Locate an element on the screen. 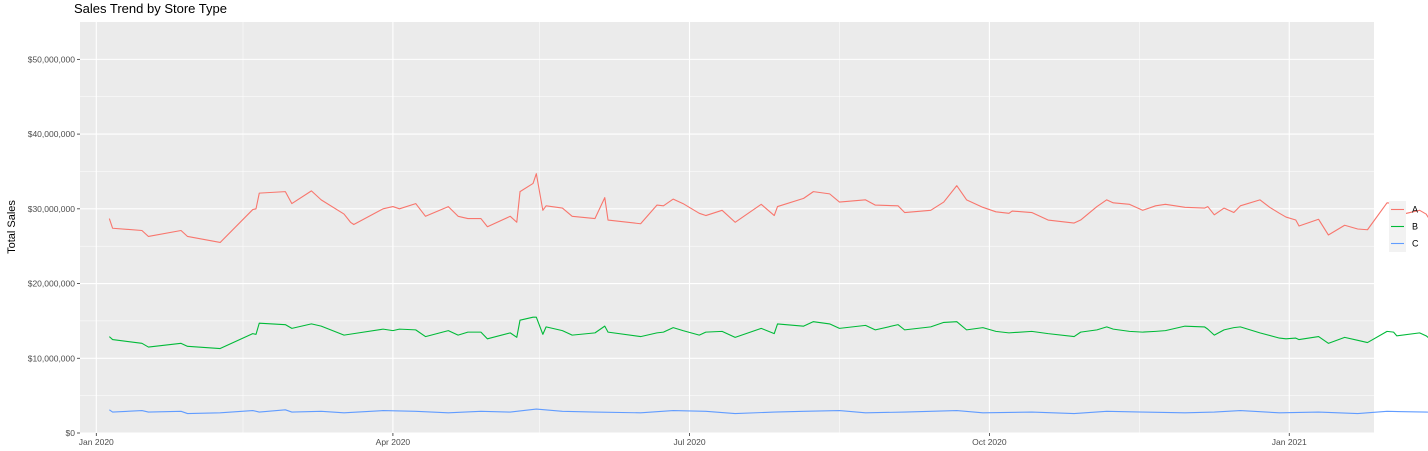 The width and height of the screenshot is (1428, 451). series-line-c is located at coordinates (768, 411).